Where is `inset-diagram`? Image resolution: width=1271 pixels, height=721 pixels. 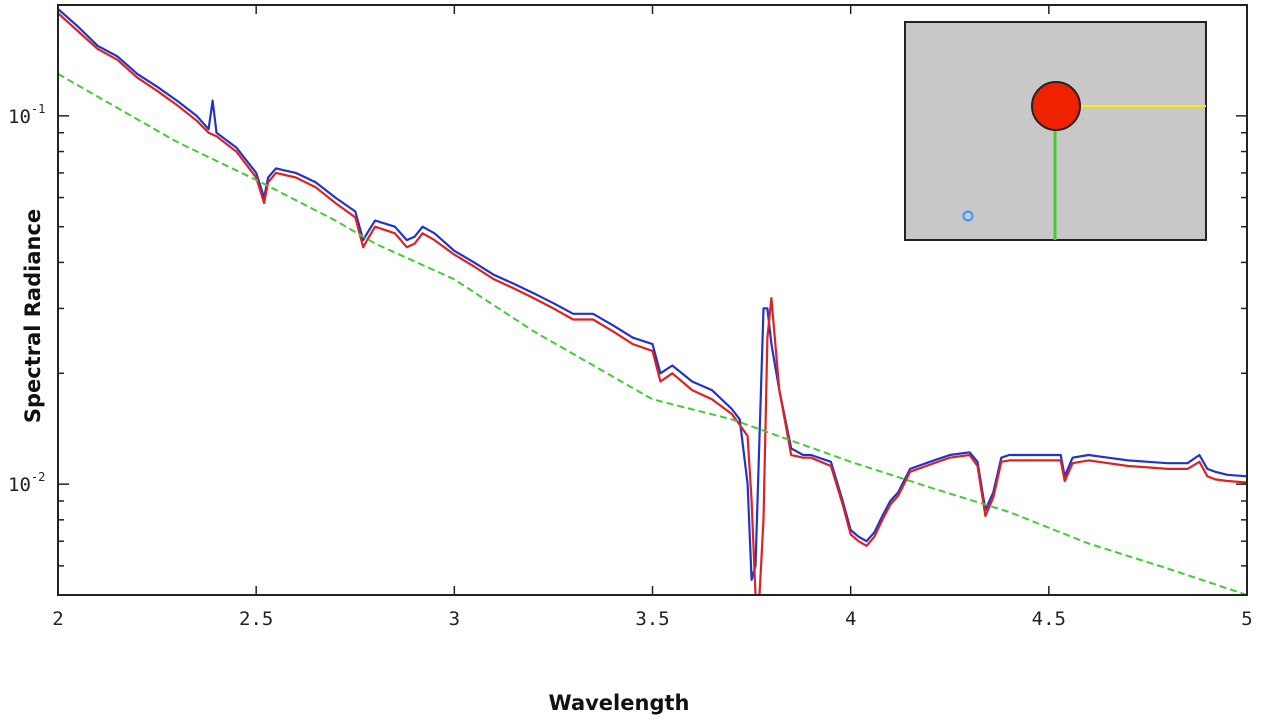 inset-diagram is located at coordinates (1055, 131).